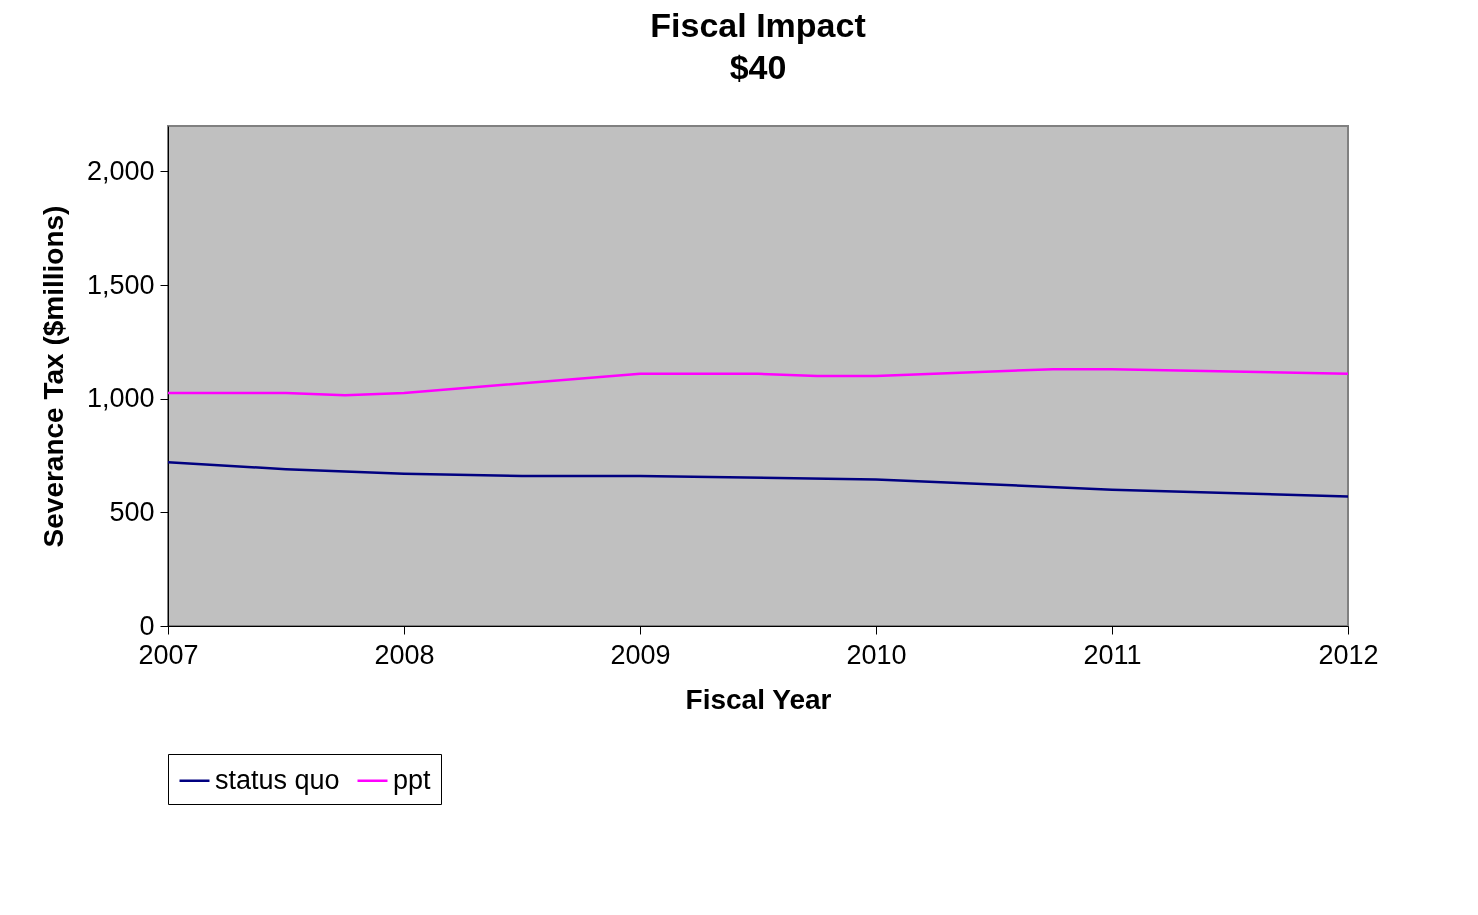 Image resolution: width=1478 pixels, height=915 pixels. What do you see at coordinates (132, 511) in the screenshot?
I see `y-tick-label: 500` at bounding box center [132, 511].